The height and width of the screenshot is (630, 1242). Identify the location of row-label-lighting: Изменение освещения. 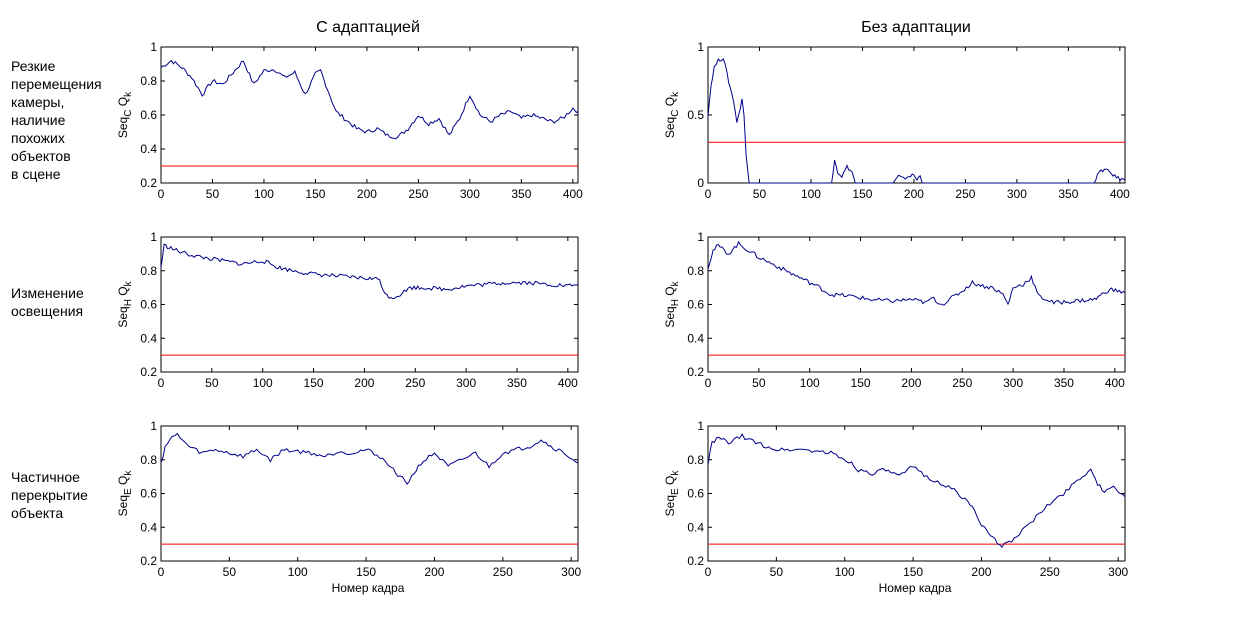
(63, 302).